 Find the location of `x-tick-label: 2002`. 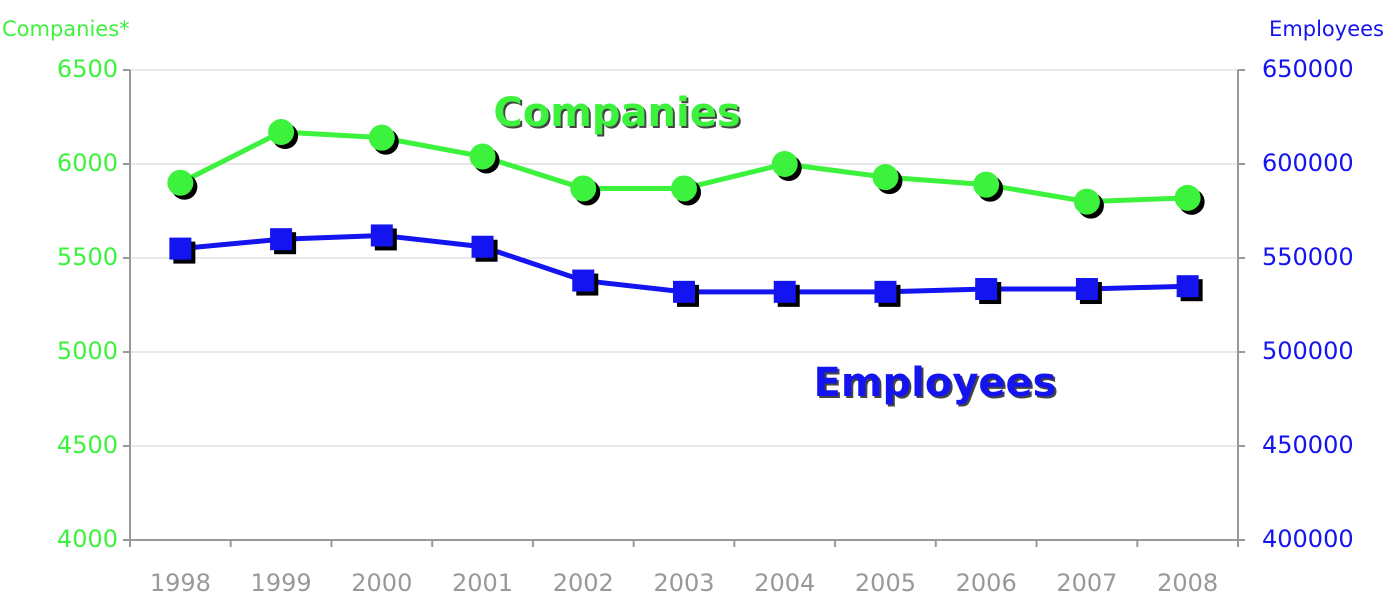

x-tick-label: 2002 is located at coordinates (583, 583).